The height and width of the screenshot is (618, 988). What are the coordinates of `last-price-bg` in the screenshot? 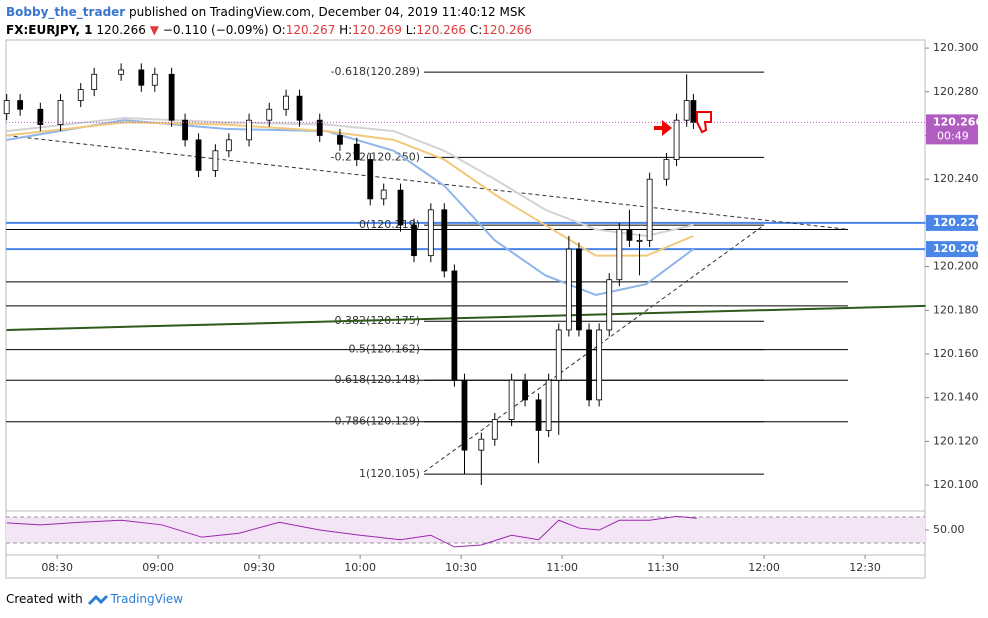 It's located at (952, 129).